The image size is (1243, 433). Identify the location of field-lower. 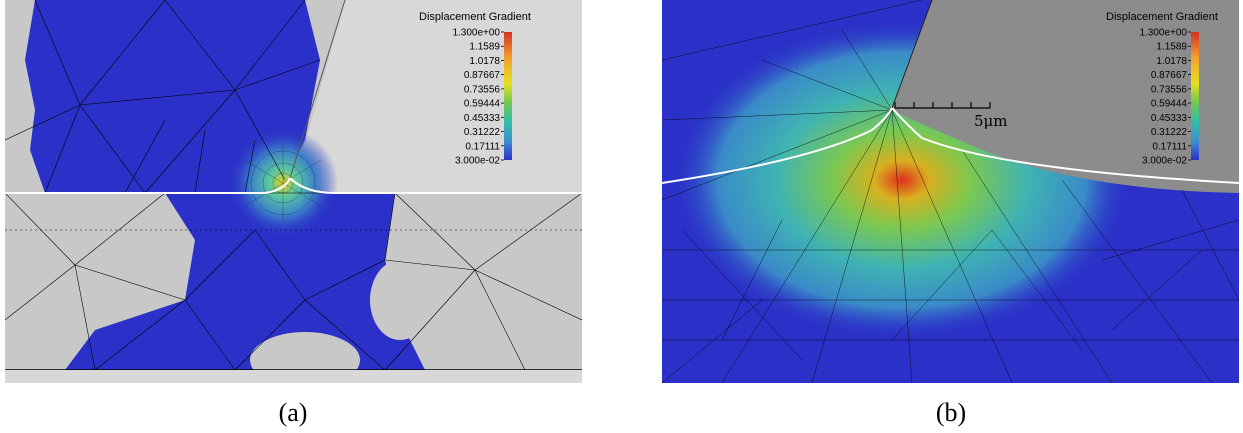
(245, 281).